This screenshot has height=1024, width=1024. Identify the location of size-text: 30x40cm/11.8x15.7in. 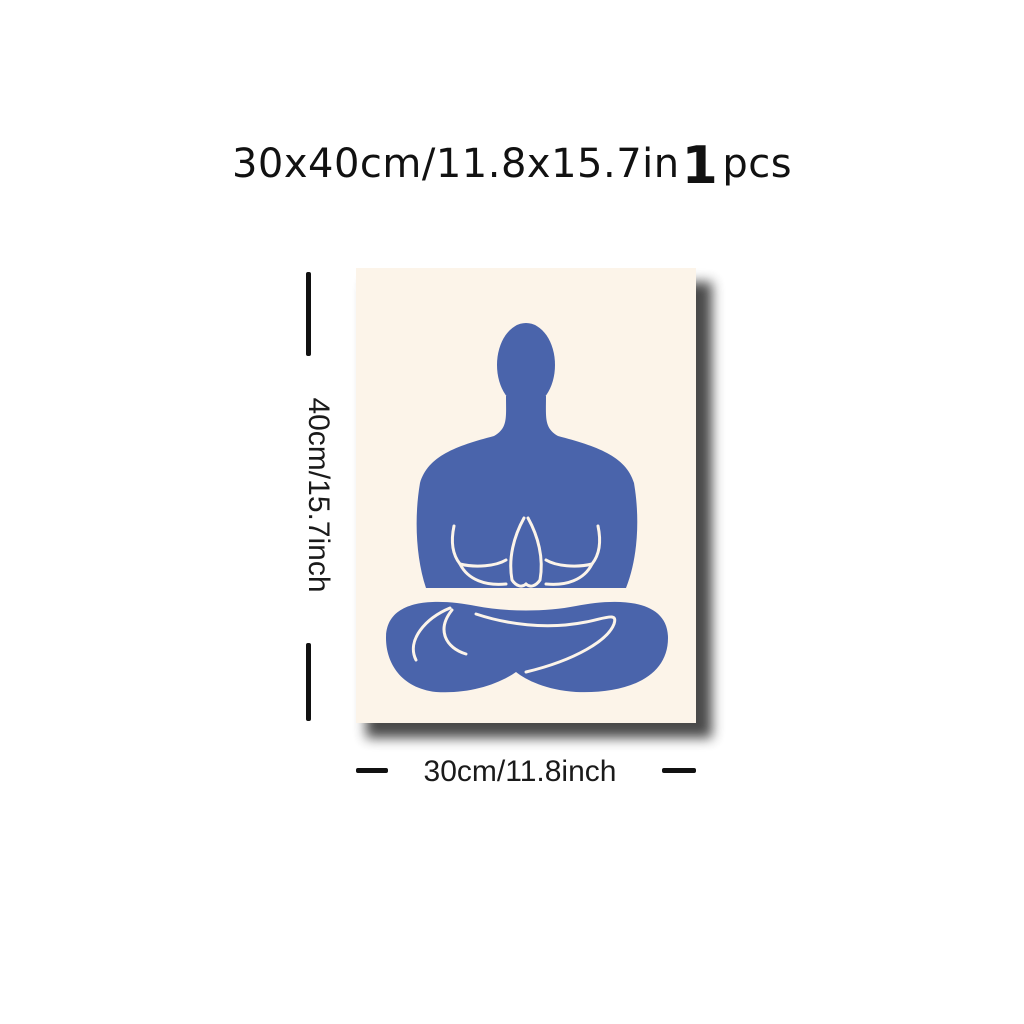
(455, 164).